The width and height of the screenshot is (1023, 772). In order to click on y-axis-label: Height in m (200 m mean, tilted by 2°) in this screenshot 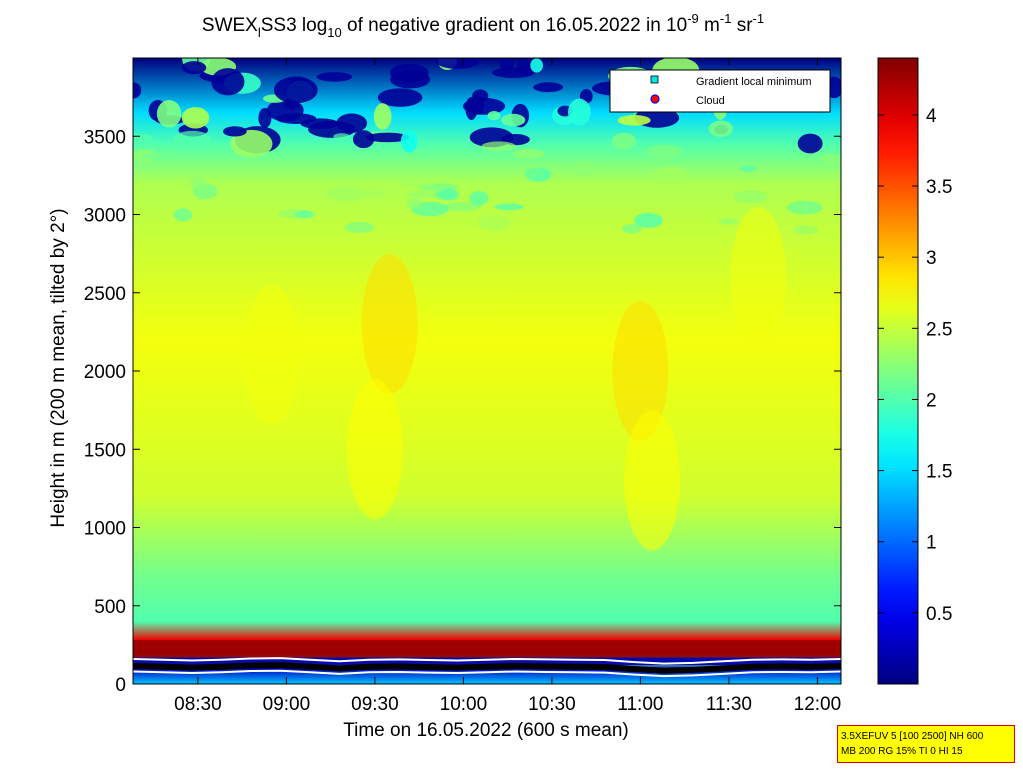, I will do `click(58, 367)`.